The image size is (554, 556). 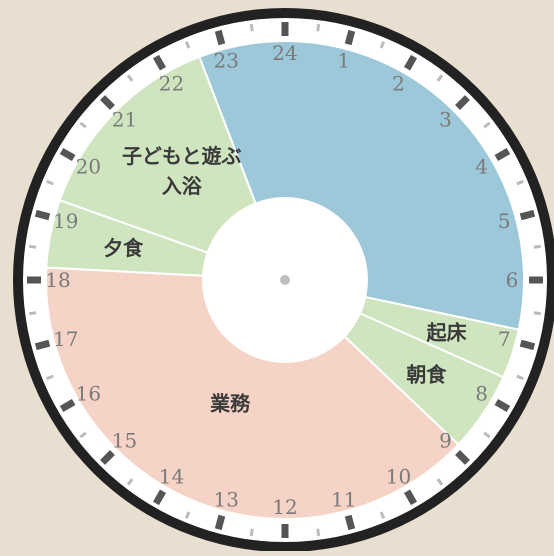 What do you see at coordinates (284, 53) in the screenshot?
I see `hour-label-24: 24` at bounding box center [284, 53].